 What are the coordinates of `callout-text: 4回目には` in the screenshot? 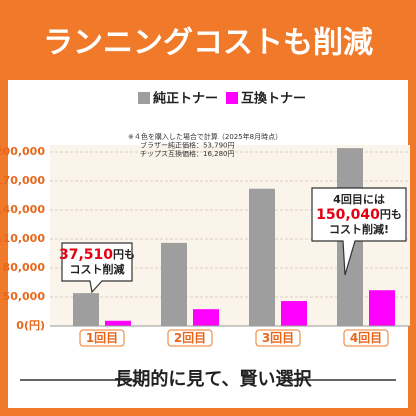 It's located at (359, 199).